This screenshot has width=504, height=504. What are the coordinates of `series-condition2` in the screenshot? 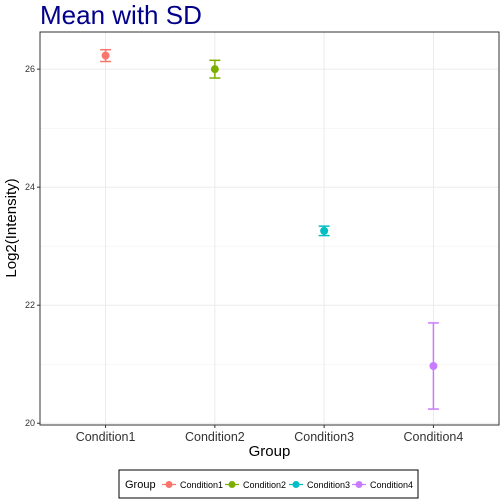 It's located at (215, 69).